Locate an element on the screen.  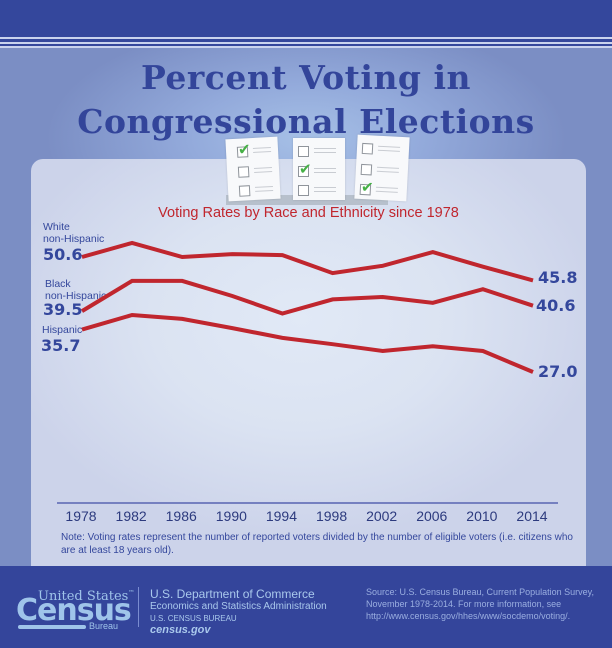
start-value-black: 39.5 is located at coordinates (63, 309).